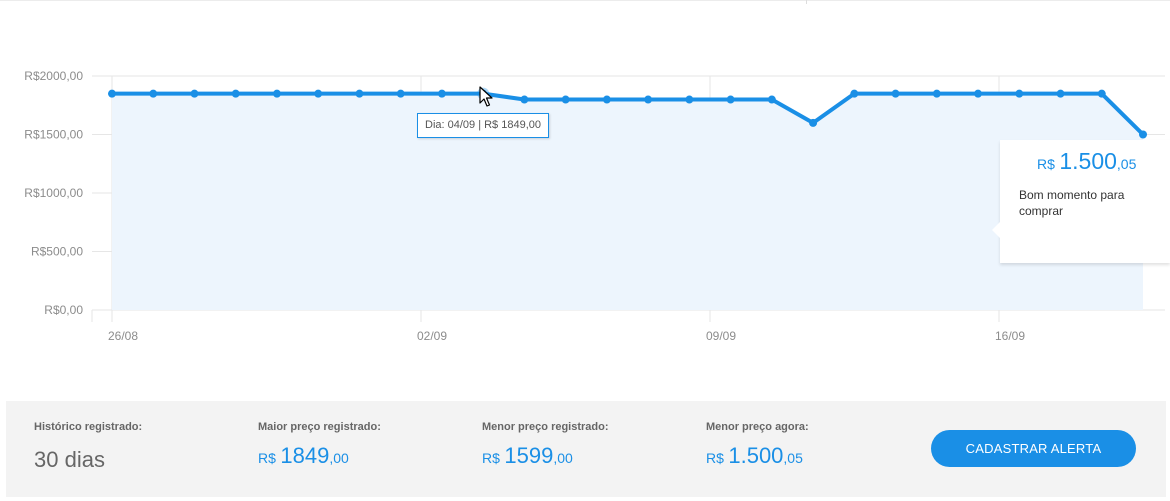 The image size is (1170, 501). I want to click on x-tick-label: 02/09, so click(432, 336).